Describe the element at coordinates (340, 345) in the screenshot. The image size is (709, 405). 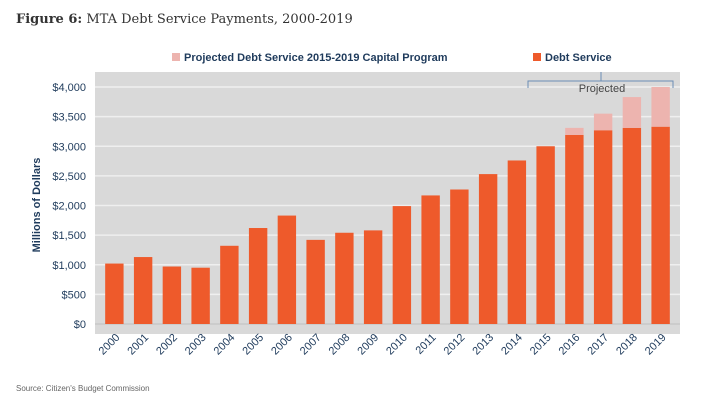
I see `x-tick-label: 2008` at that location.